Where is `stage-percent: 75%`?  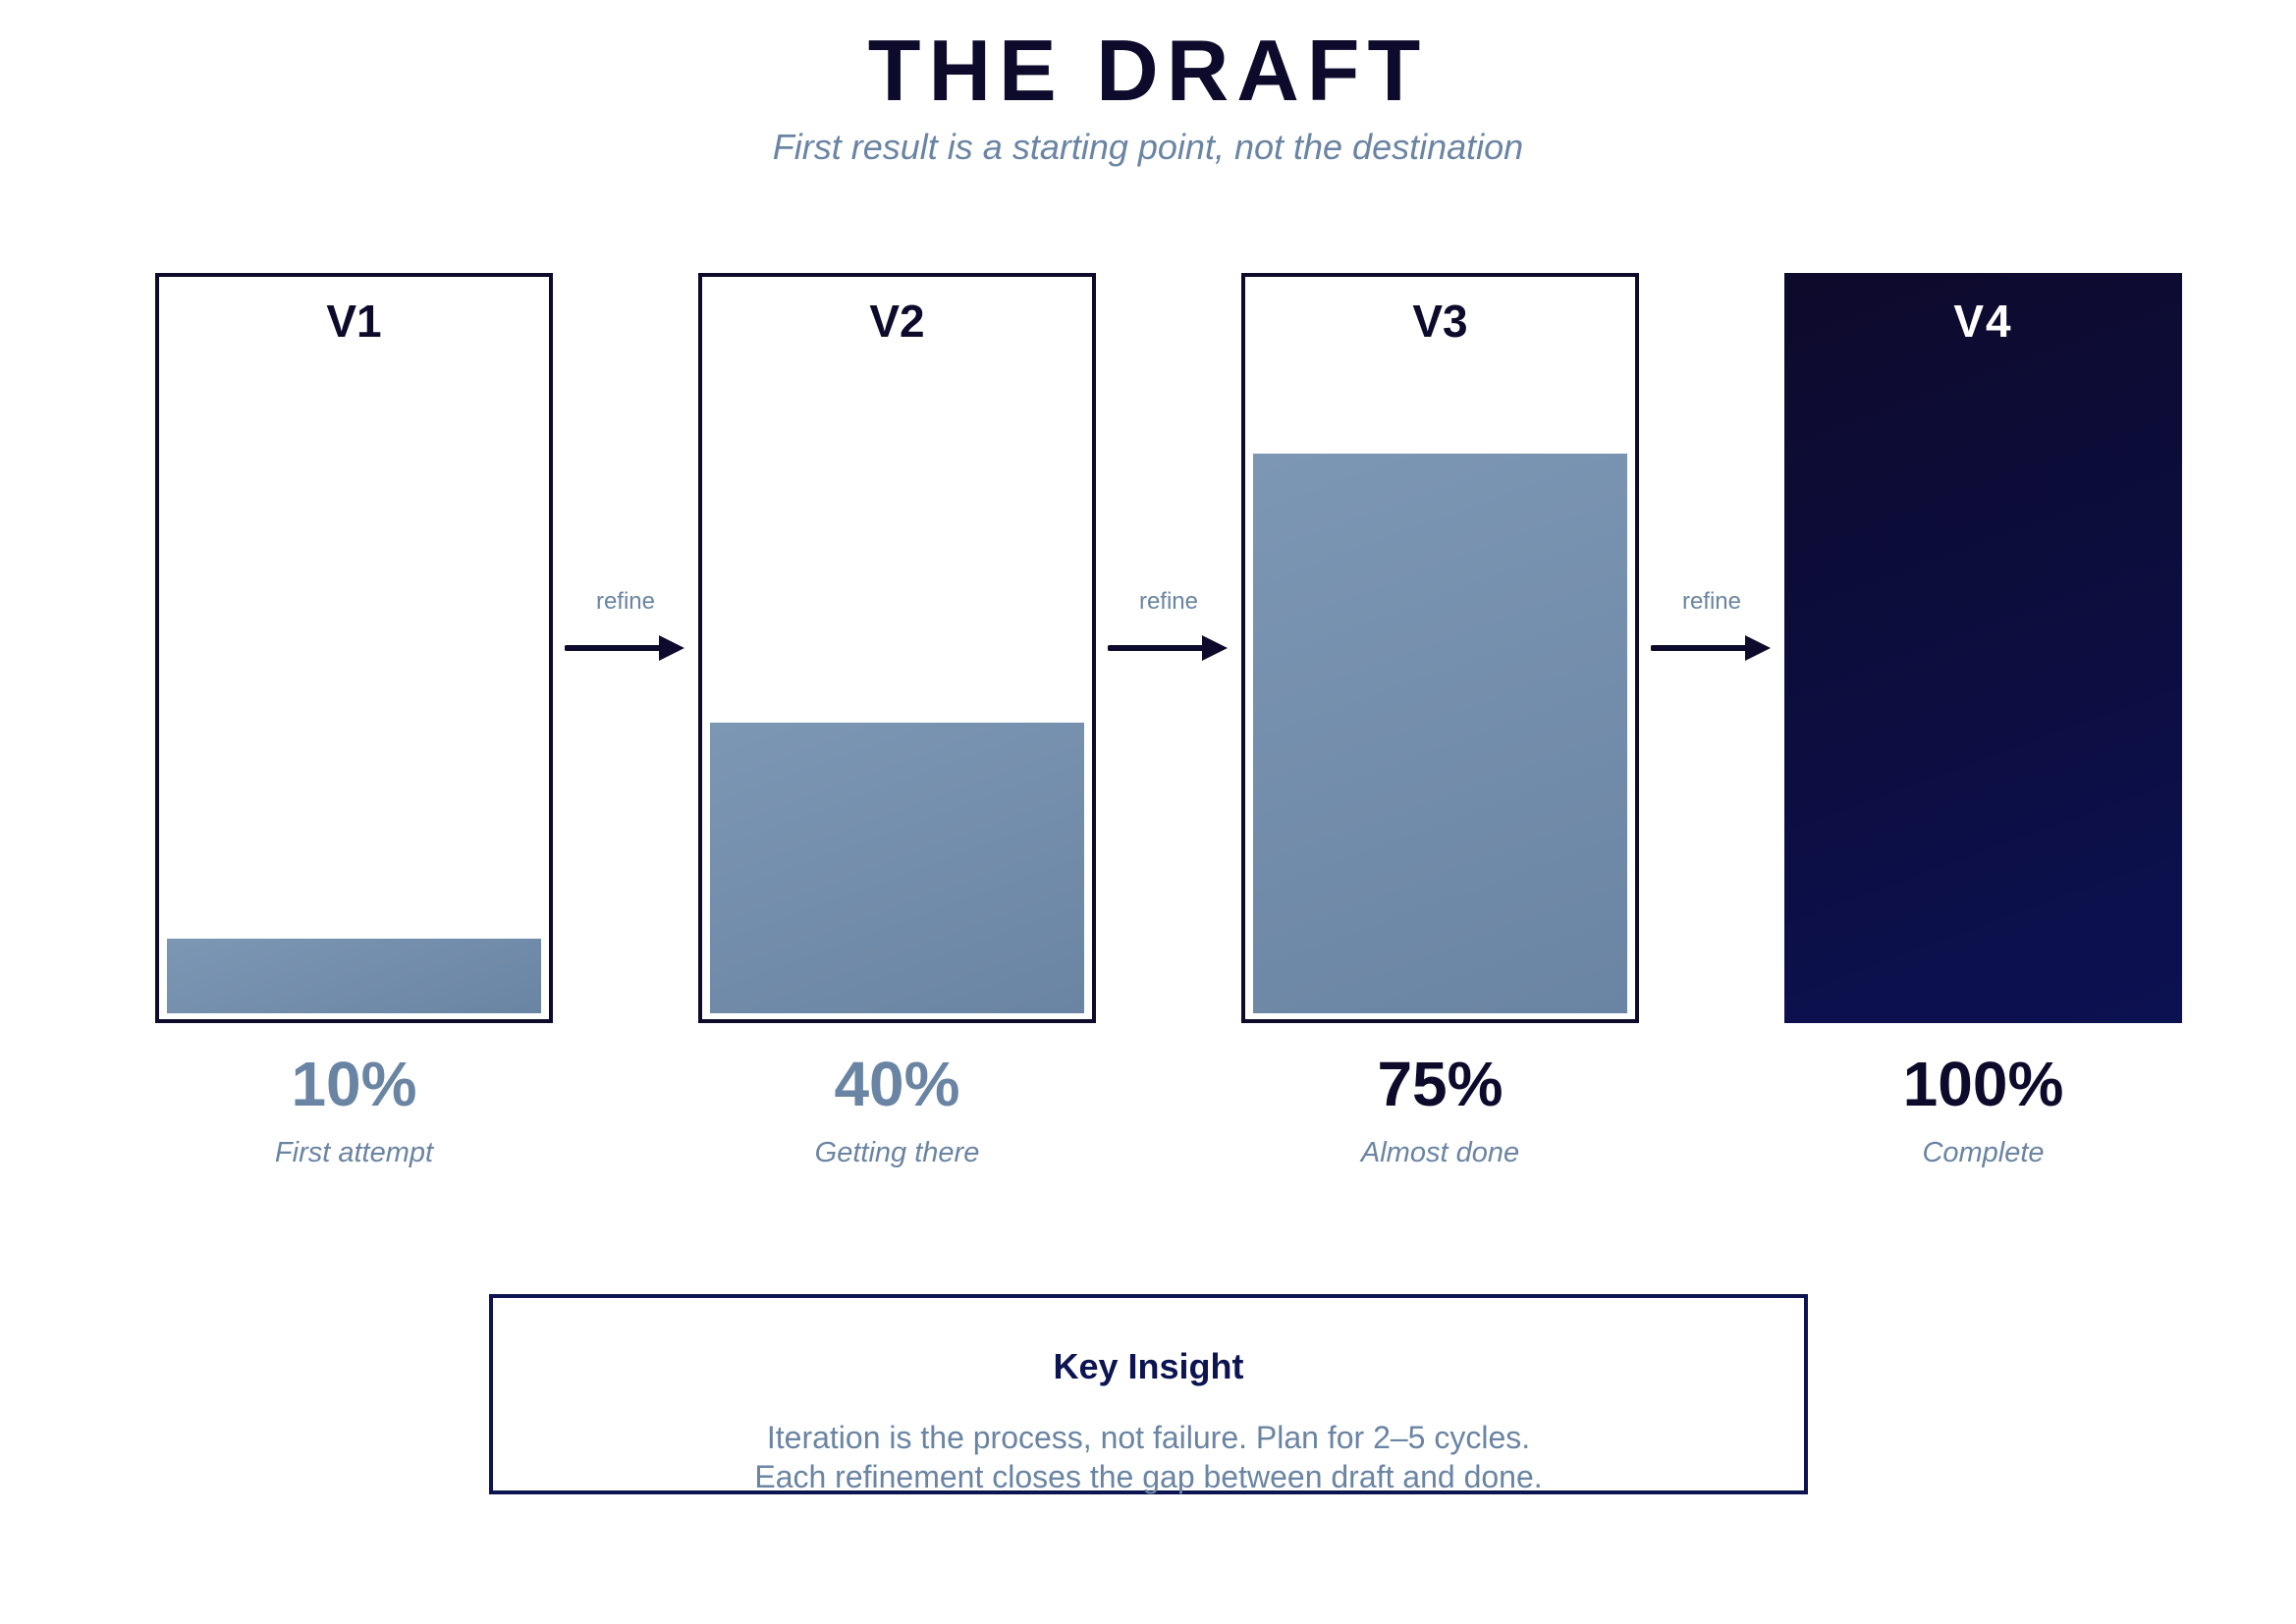 stage-percent: 75% is located at coordinates (1440, 1084).